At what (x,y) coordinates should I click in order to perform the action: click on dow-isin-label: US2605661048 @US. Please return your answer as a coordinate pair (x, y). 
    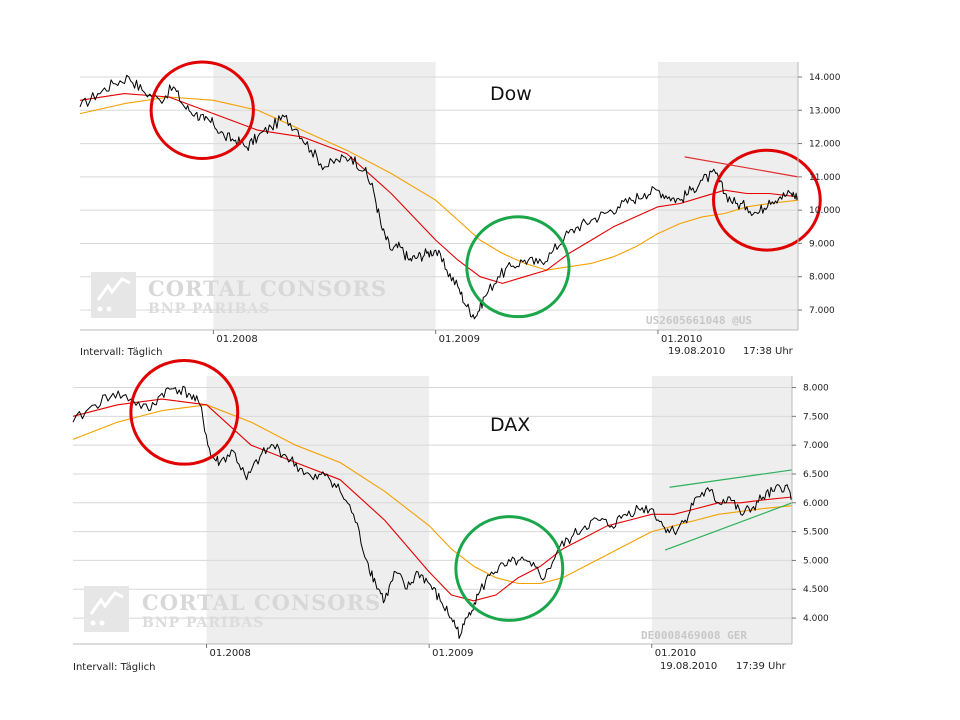
    Looking at the image, I should click on (699, 320).